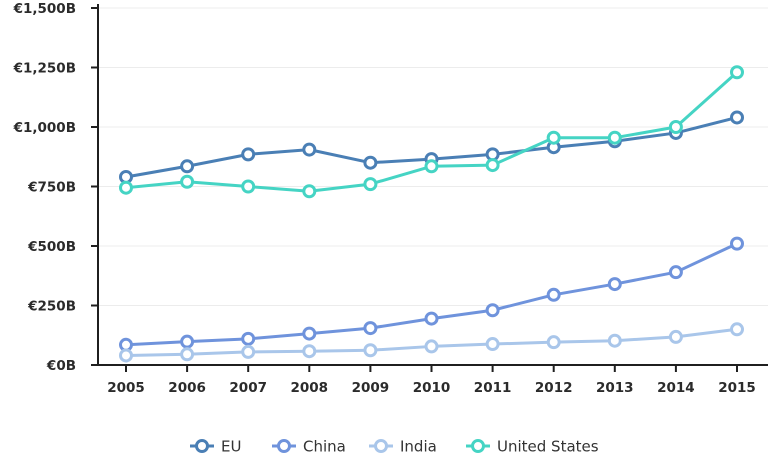 This screenshot has height=470, width=780. I want to click on y-tick-label: €1,250B, so click(44, 69).